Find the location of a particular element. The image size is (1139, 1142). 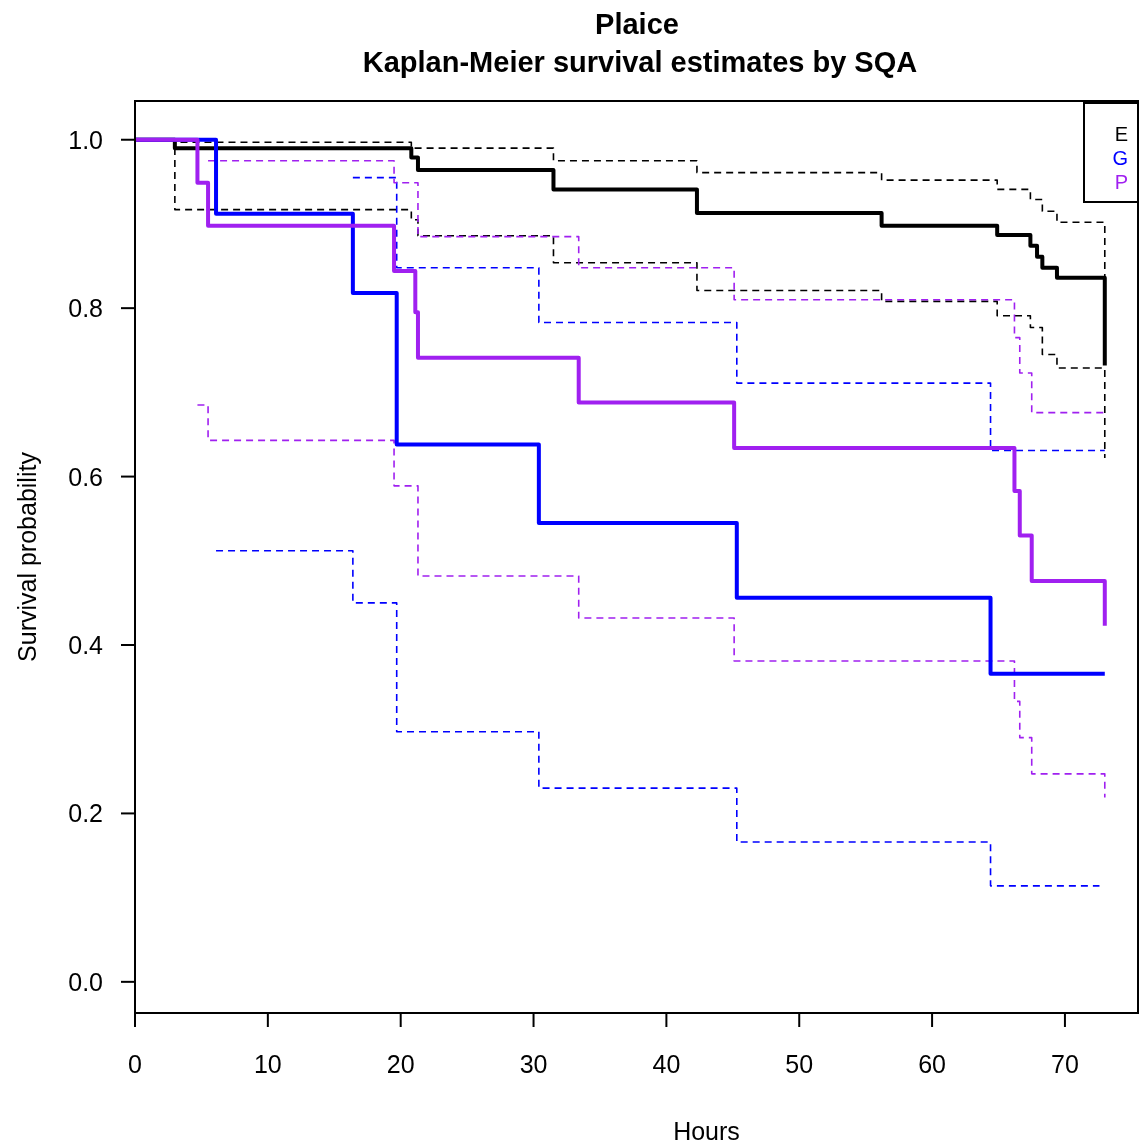

chart-title: Plaice is located at coordinates (637, 24).